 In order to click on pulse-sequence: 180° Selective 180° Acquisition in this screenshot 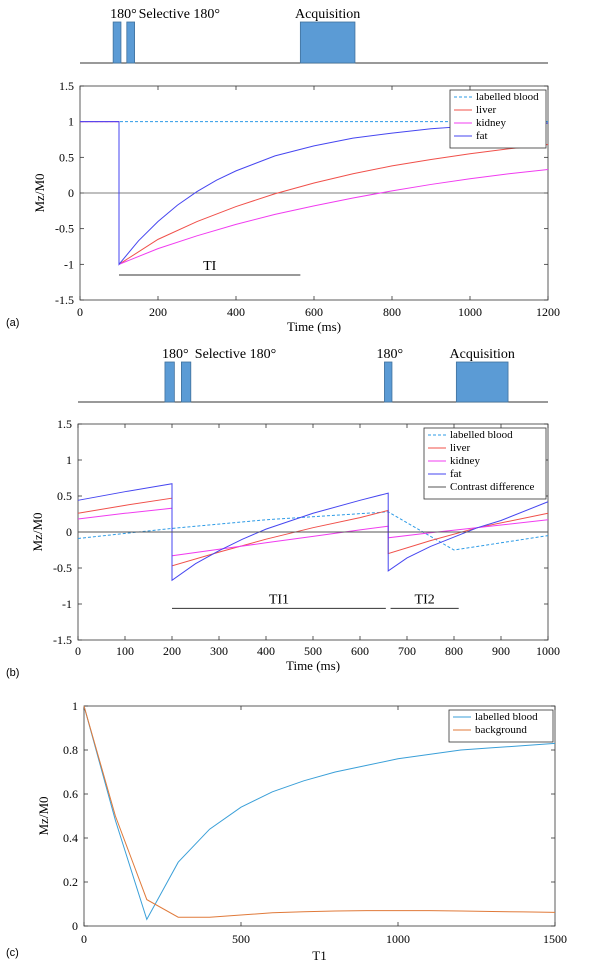, I will do `click(314, 35)`.